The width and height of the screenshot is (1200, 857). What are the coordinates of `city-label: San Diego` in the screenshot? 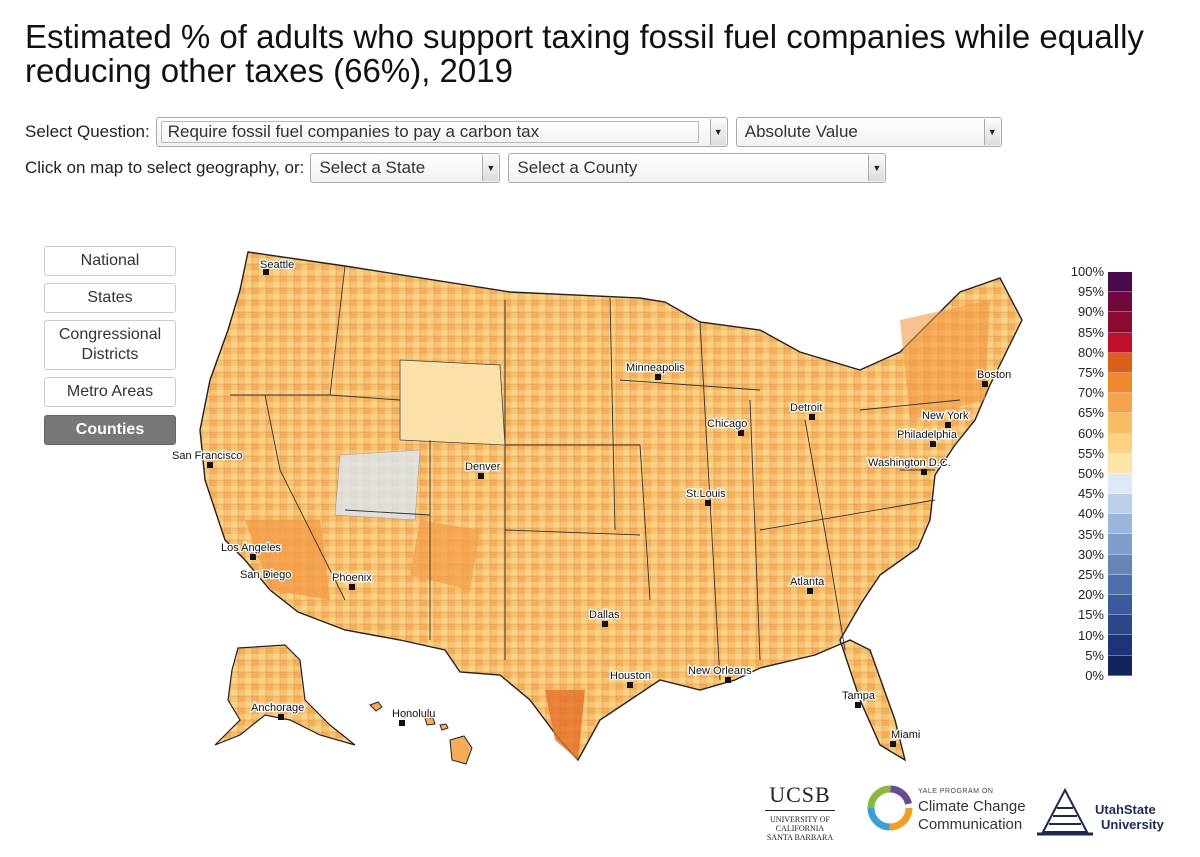 It's located at (265, 575).